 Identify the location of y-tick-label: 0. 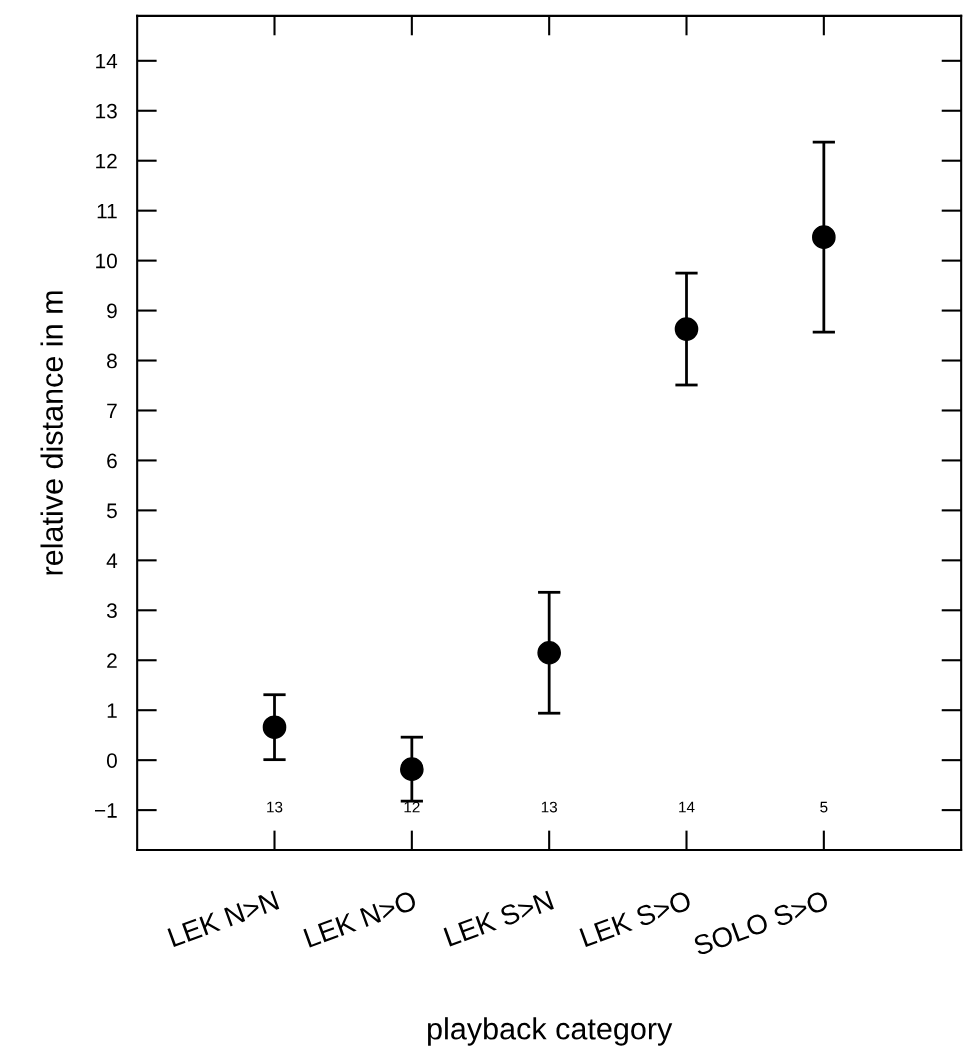
(111, 760).